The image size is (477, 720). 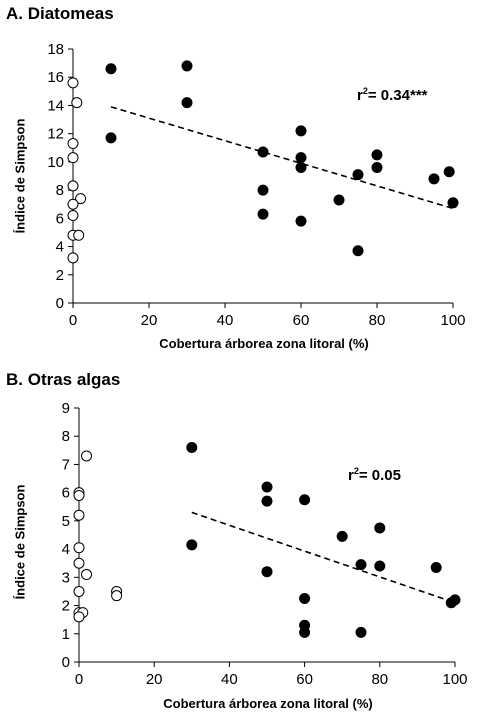 What do you see at coordinates (365, 91) in the screenshot?
I see `r2-sup-a: 2` at bounding box center [365, 91].